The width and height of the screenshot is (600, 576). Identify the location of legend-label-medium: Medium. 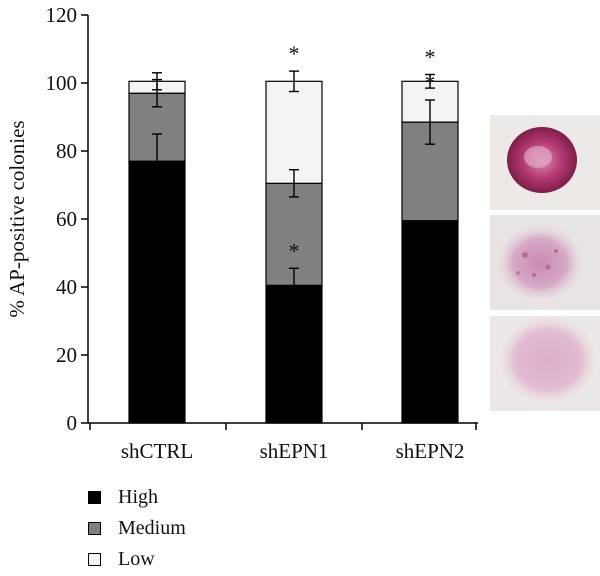
(152, 528).